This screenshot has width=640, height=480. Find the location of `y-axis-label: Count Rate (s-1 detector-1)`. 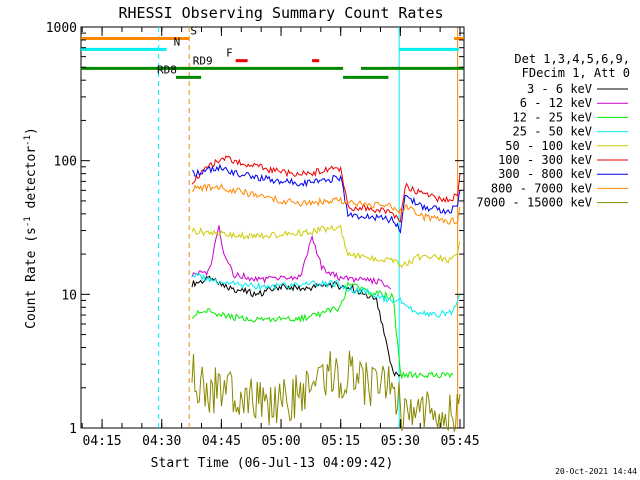

y-axis-label: Count Rate (s-1 detector-1) is located at coordinates (31, 228).